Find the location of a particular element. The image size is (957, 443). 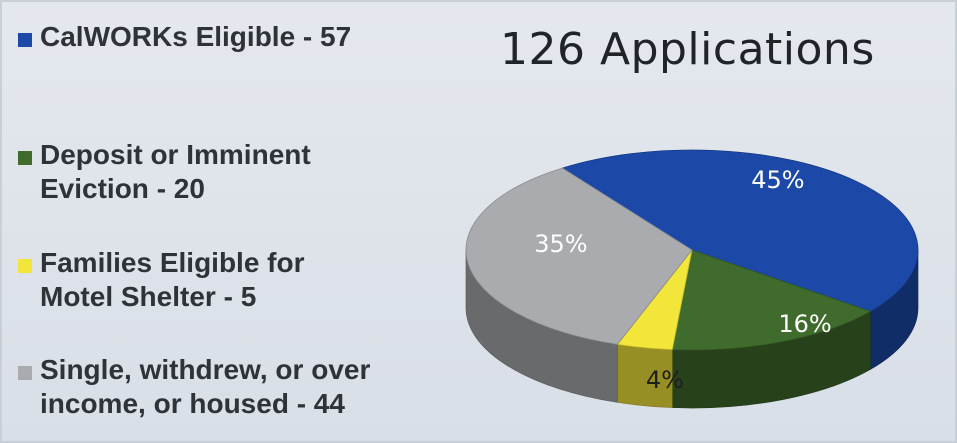

pie-percent-label: 45% is located at coordinates (777, 180).